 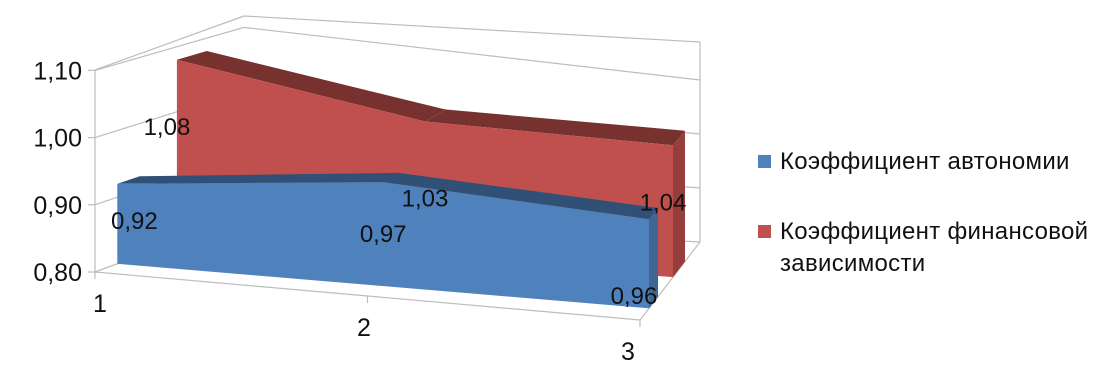 What do you see at coordinates (383, 234) in the screenshot?
I see `autonomy-data-label: 0,97` at bounding box center [383, 234].